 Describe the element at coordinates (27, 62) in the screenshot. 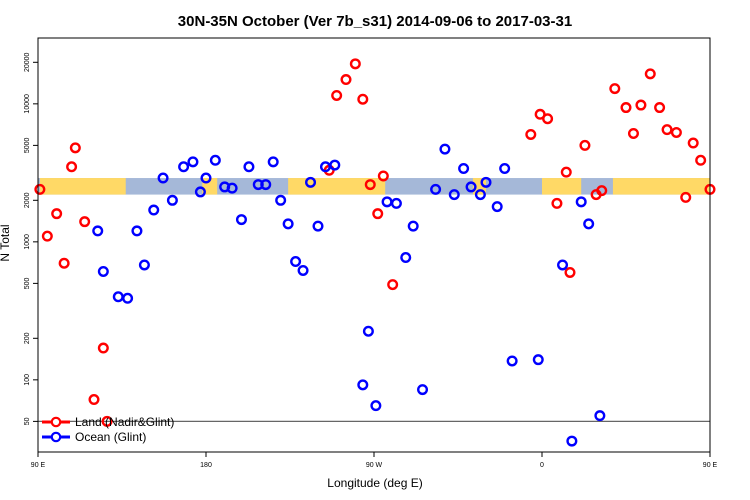

I see `y-tick-label: 20000` at that location.